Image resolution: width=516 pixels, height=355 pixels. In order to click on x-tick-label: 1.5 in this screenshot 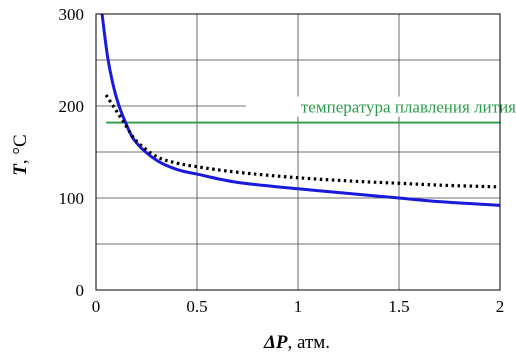, I will do `click(398, 306)`.